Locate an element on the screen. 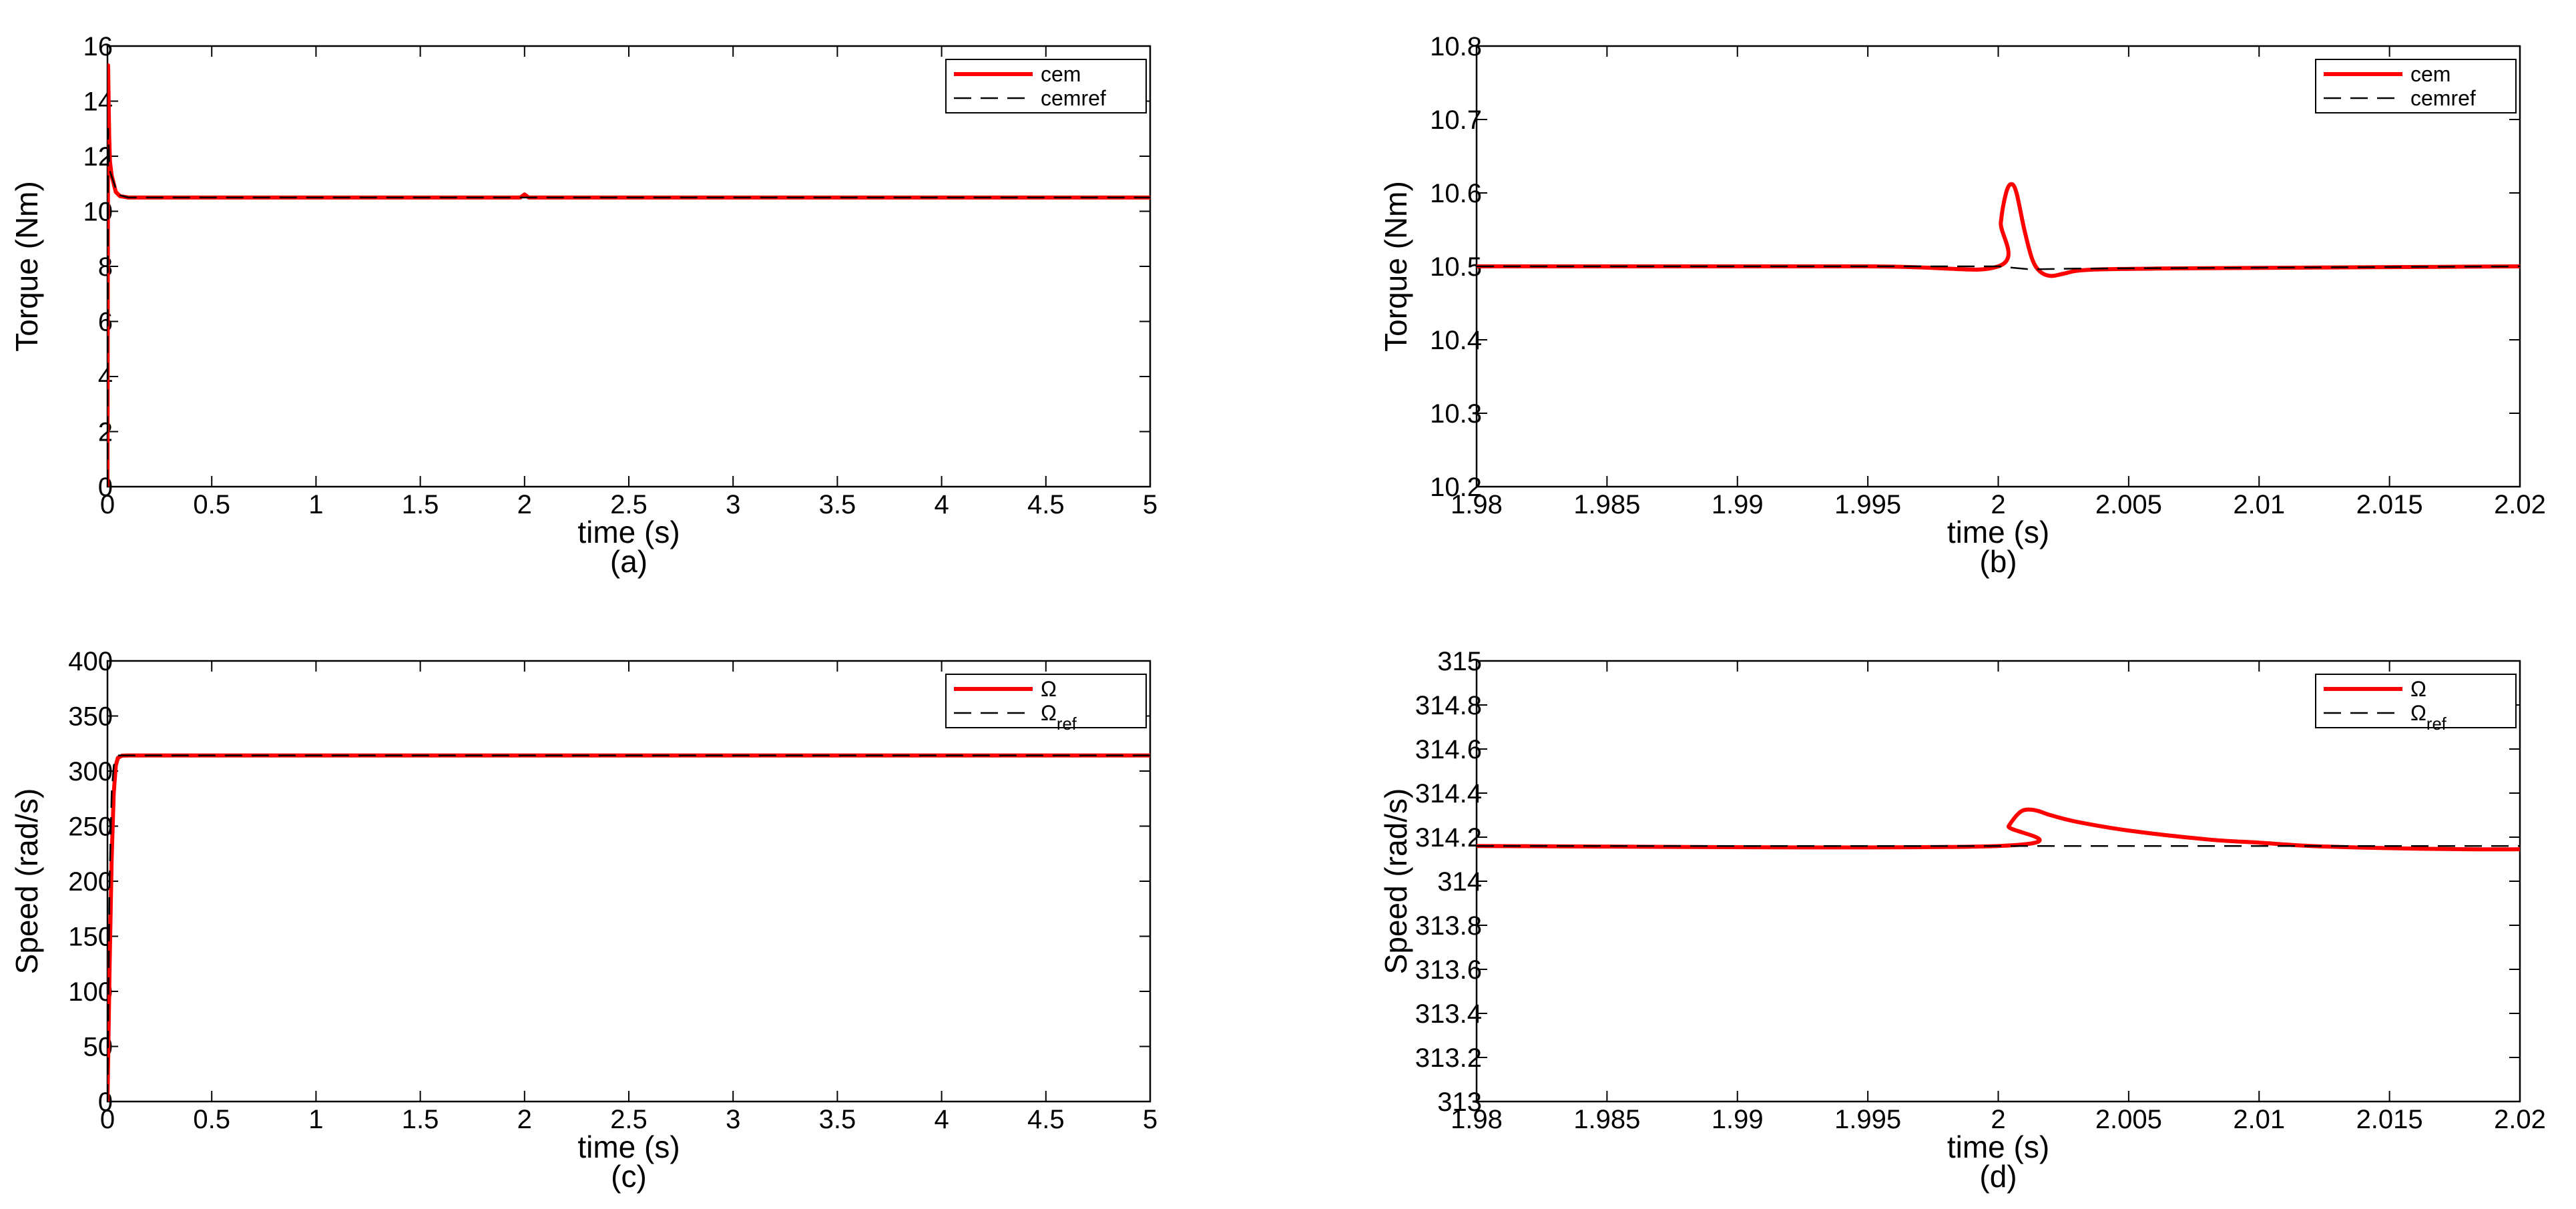 The height and width of the screenshot is (1209, 2576). y-tick-label: 10.7 is located at coordinates (1456, 120).